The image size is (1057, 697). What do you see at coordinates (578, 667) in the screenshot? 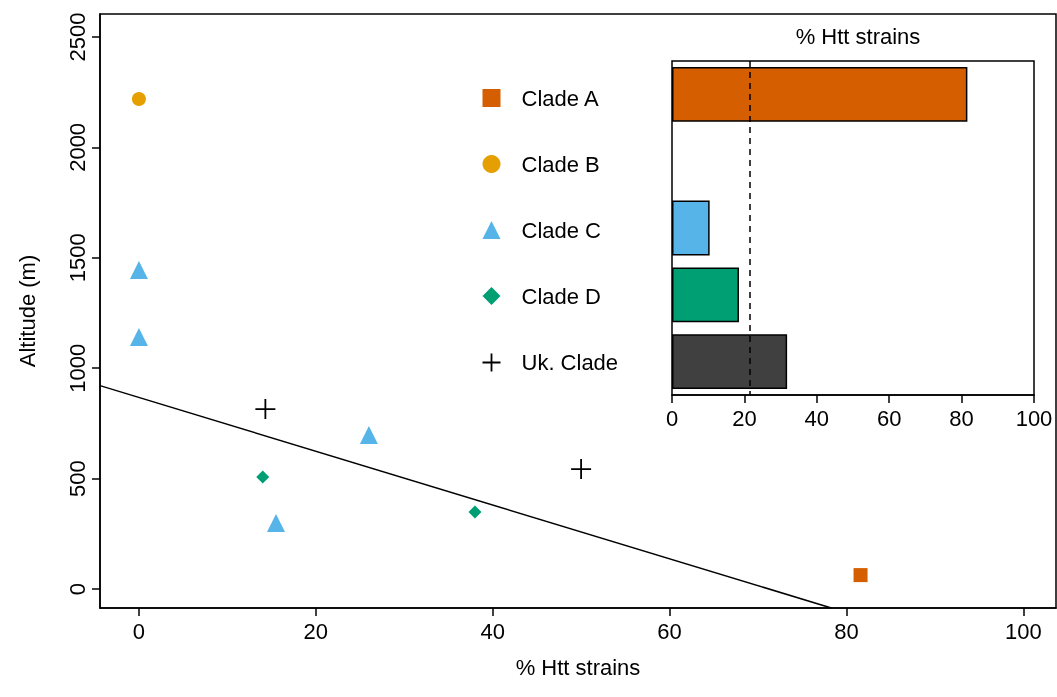
I see `x-axis-title: % Htt strains` at bounding box center [578, 667].